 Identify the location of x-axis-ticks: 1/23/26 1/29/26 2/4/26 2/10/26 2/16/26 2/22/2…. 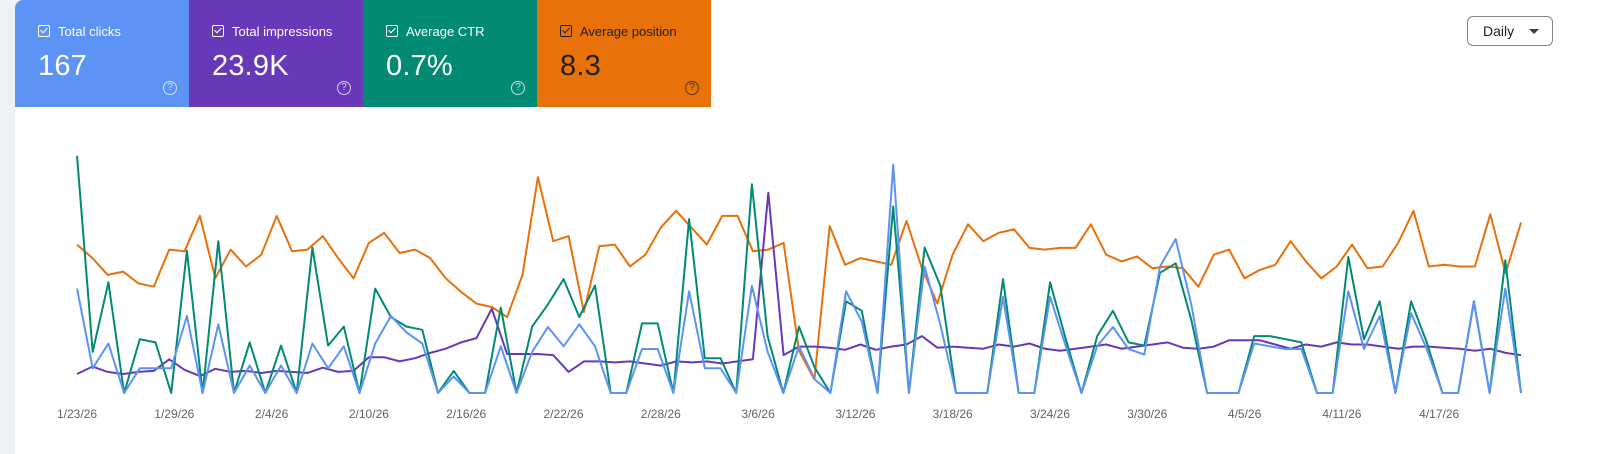
(758, 414).